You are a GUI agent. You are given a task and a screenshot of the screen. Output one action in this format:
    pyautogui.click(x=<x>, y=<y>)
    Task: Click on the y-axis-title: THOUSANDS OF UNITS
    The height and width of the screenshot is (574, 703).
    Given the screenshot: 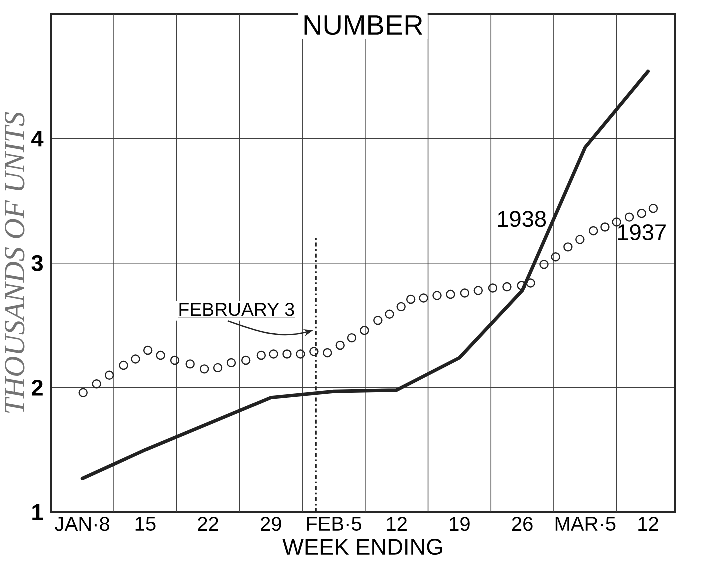 What is the action you would take?
    pyautogui.click(x=15, y=262)
    